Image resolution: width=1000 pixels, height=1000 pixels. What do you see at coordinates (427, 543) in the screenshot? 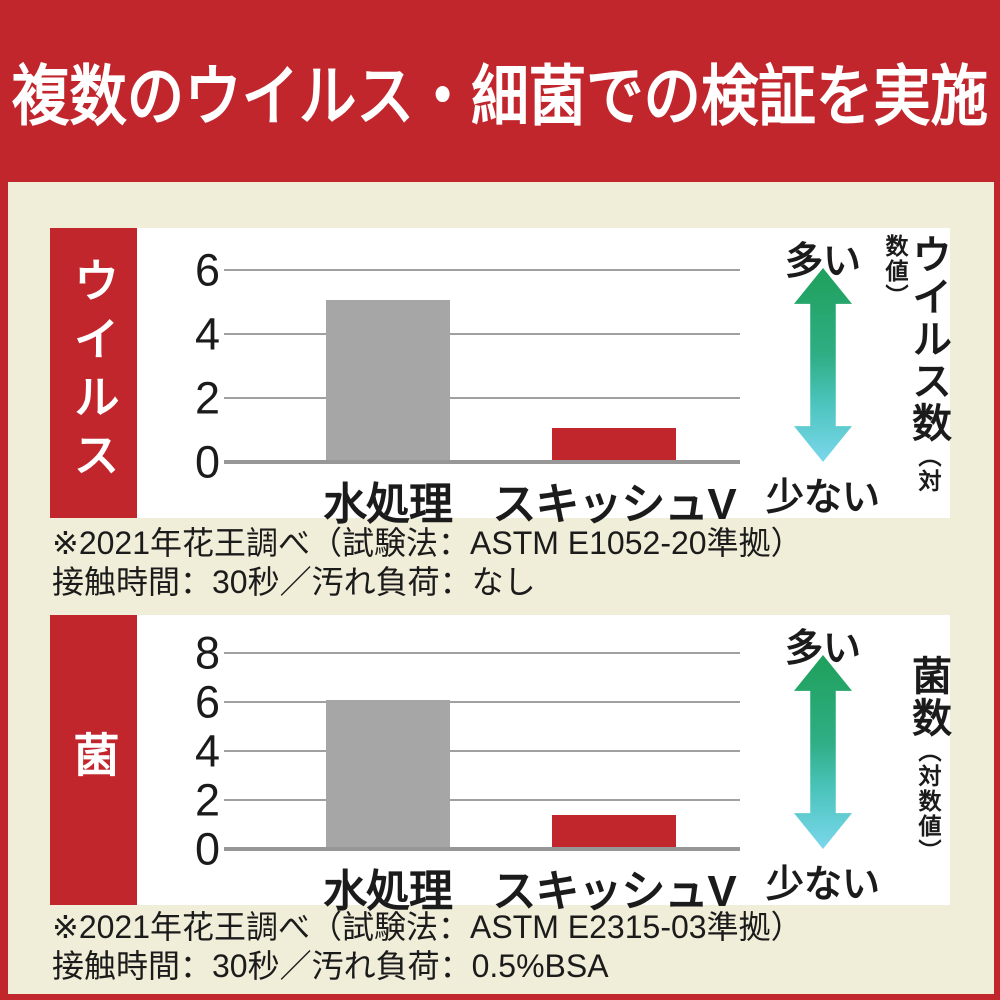
I see `footnote-line: ※2021年花王調べ（試験法：ASTM E1052-20準拠）` at bounding box center [427, 543].